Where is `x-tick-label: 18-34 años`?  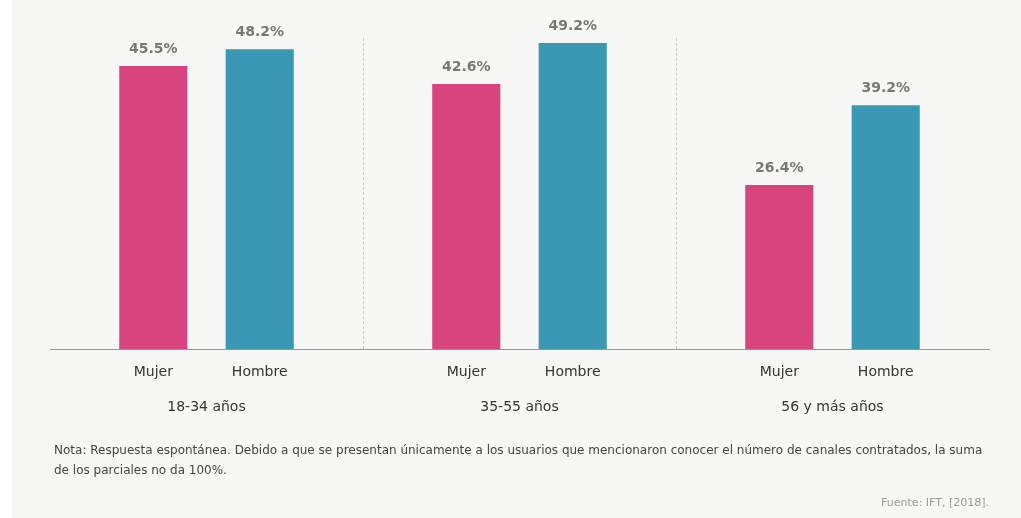
x-tick-label: 18-34 años is located at coordinates (206, 406).